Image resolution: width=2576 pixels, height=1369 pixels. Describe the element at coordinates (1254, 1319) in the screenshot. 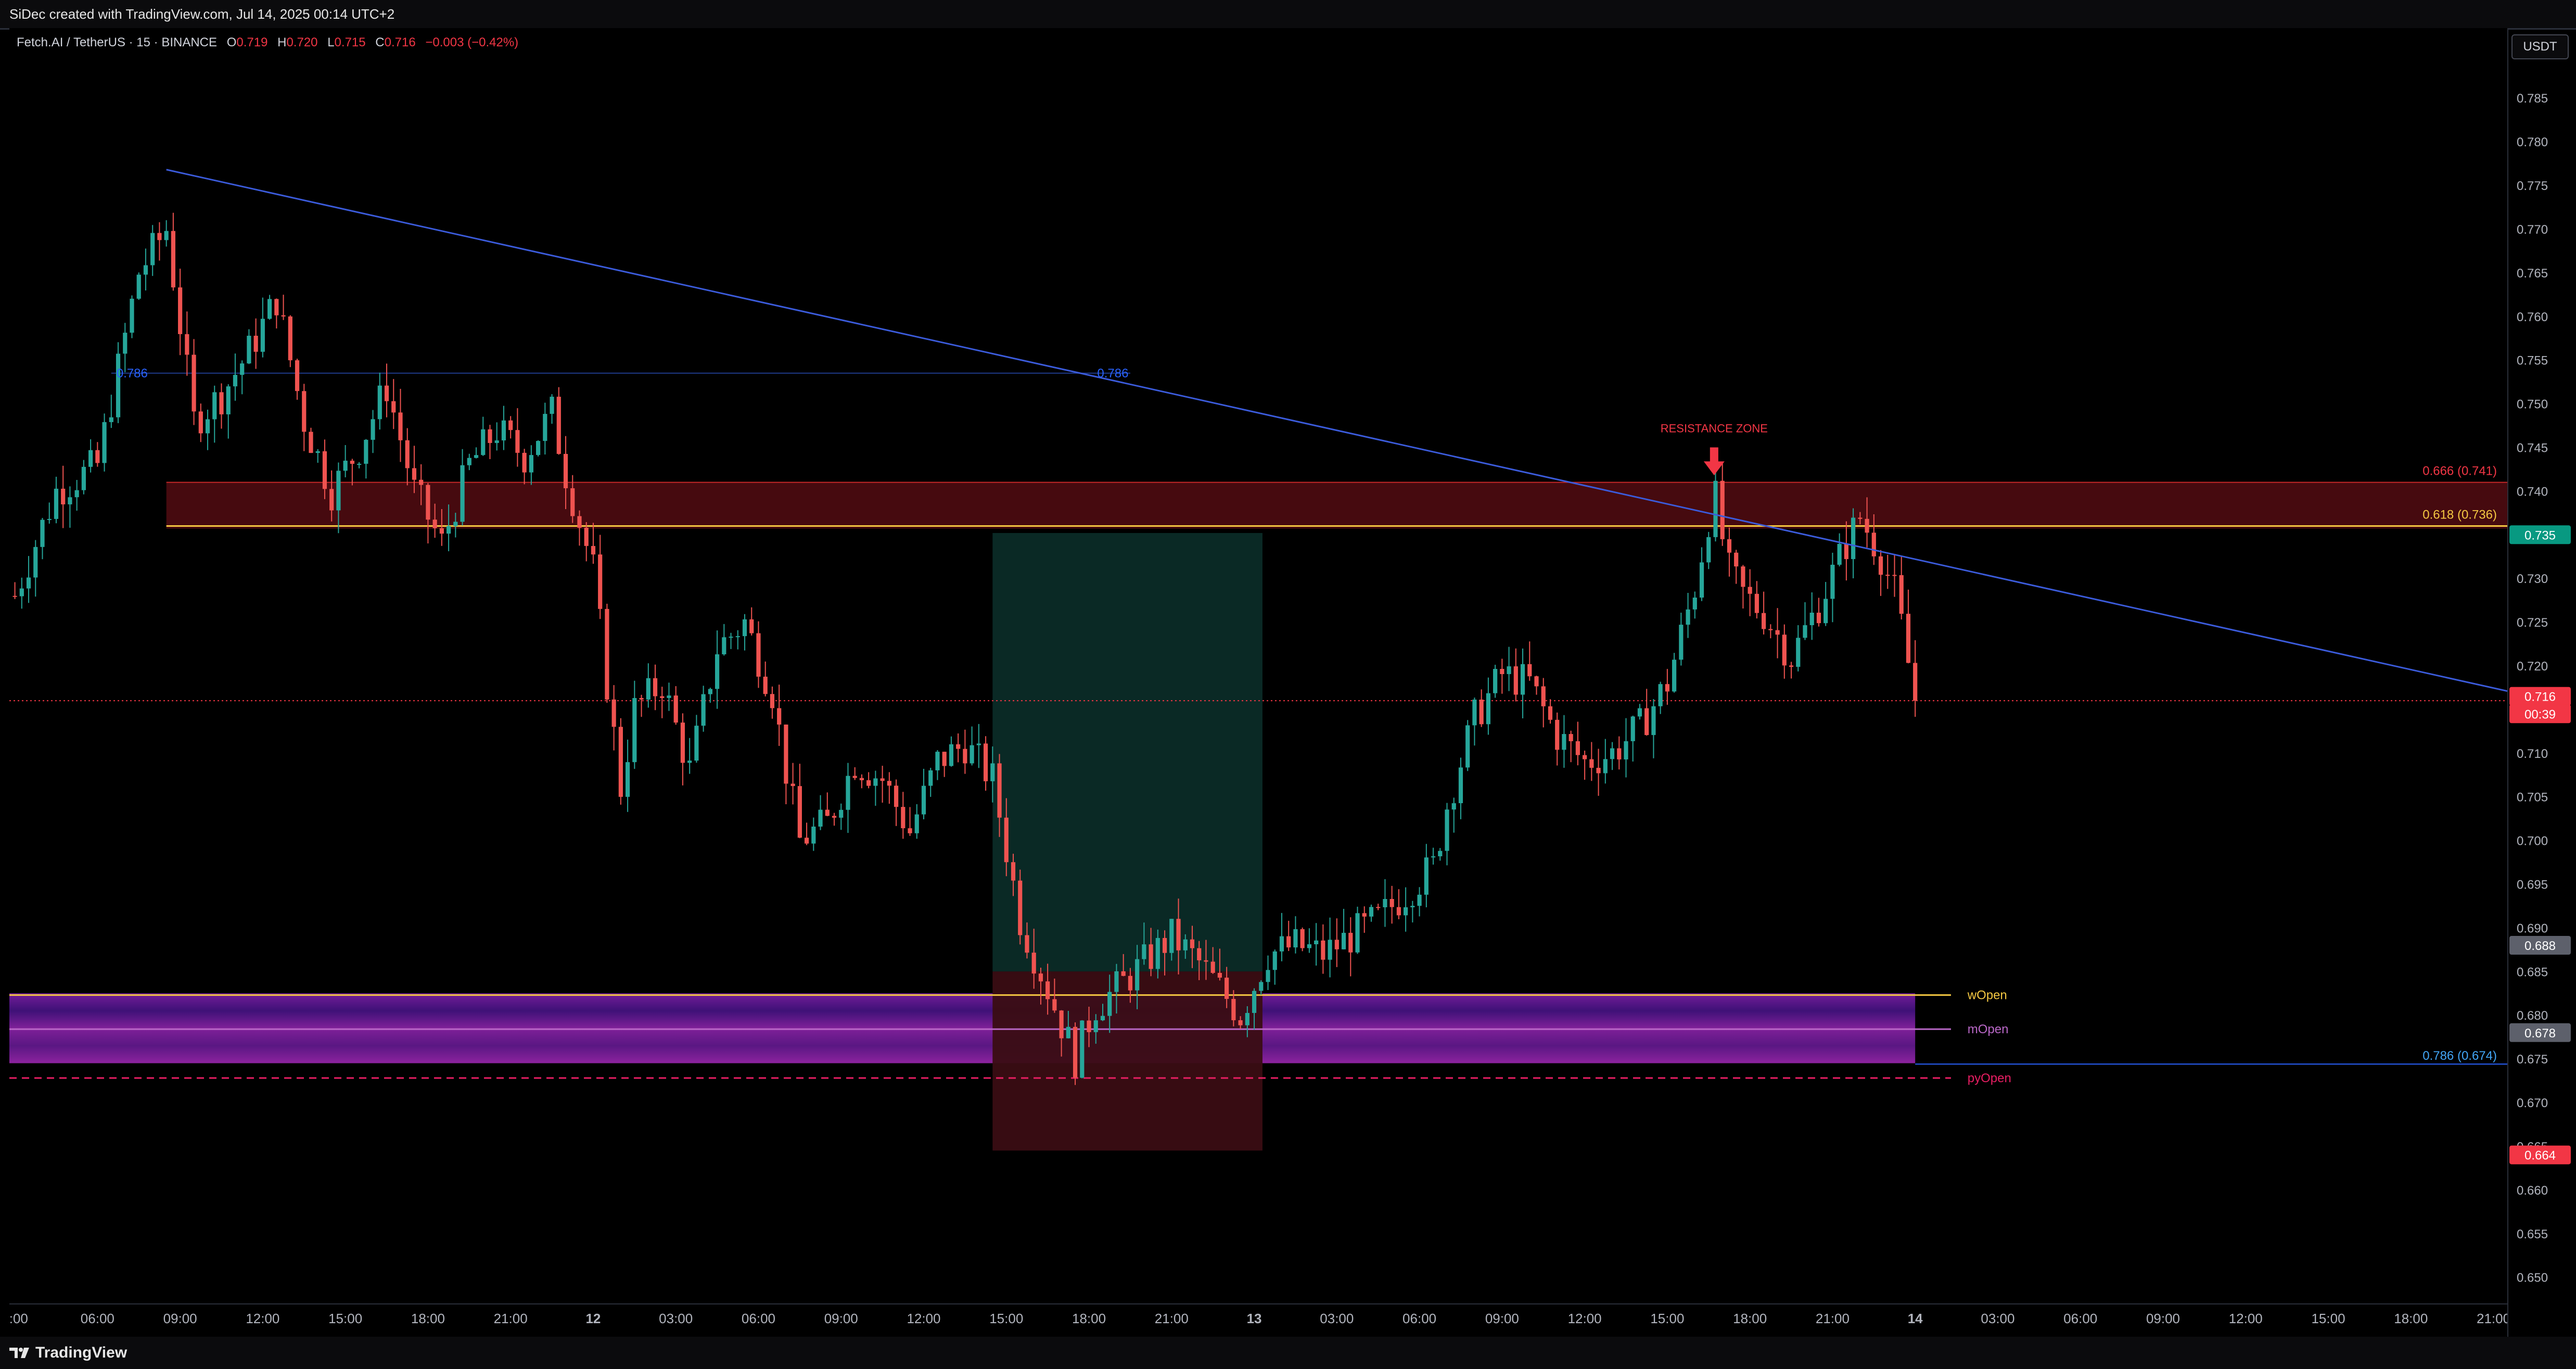

I see `time-tick-label: 13` at that location.